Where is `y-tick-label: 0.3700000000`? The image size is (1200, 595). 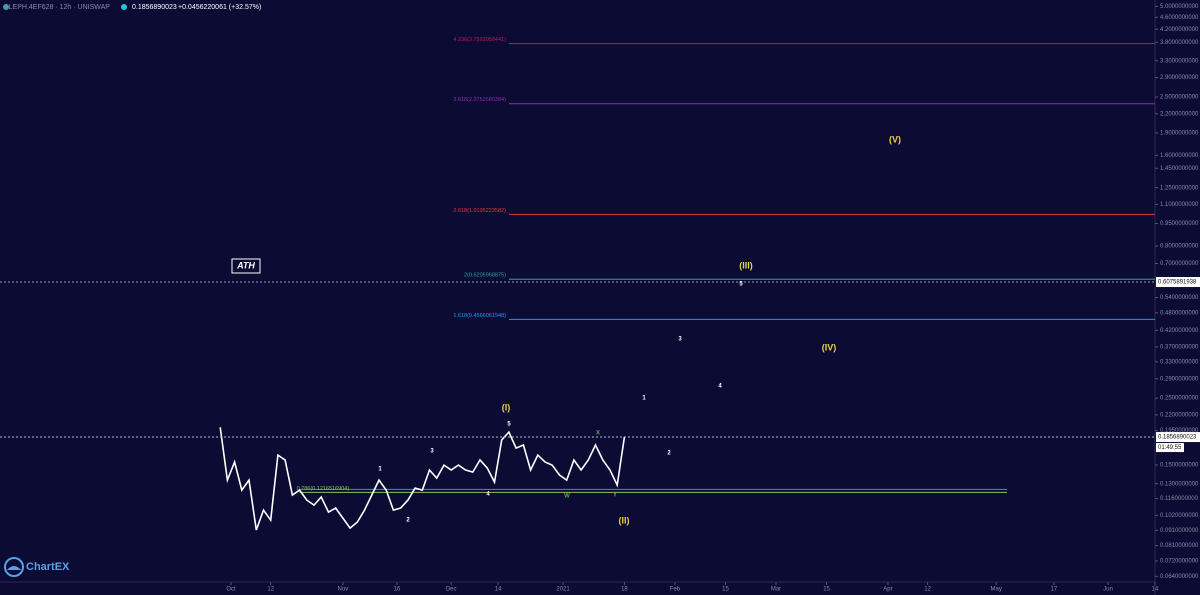
y-tick-label: 0.3700000000 is located at coordinates (1179, 347).